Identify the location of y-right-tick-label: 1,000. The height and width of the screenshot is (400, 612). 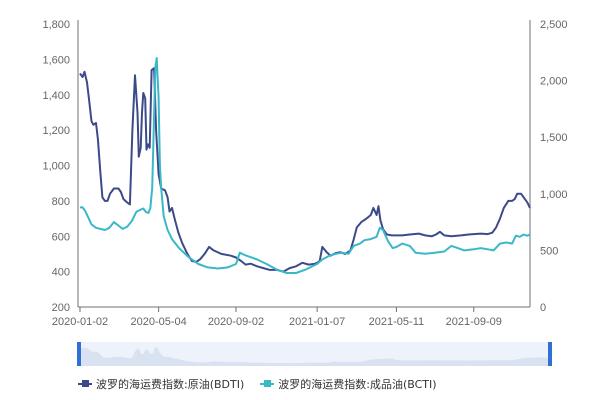
(554, 195).